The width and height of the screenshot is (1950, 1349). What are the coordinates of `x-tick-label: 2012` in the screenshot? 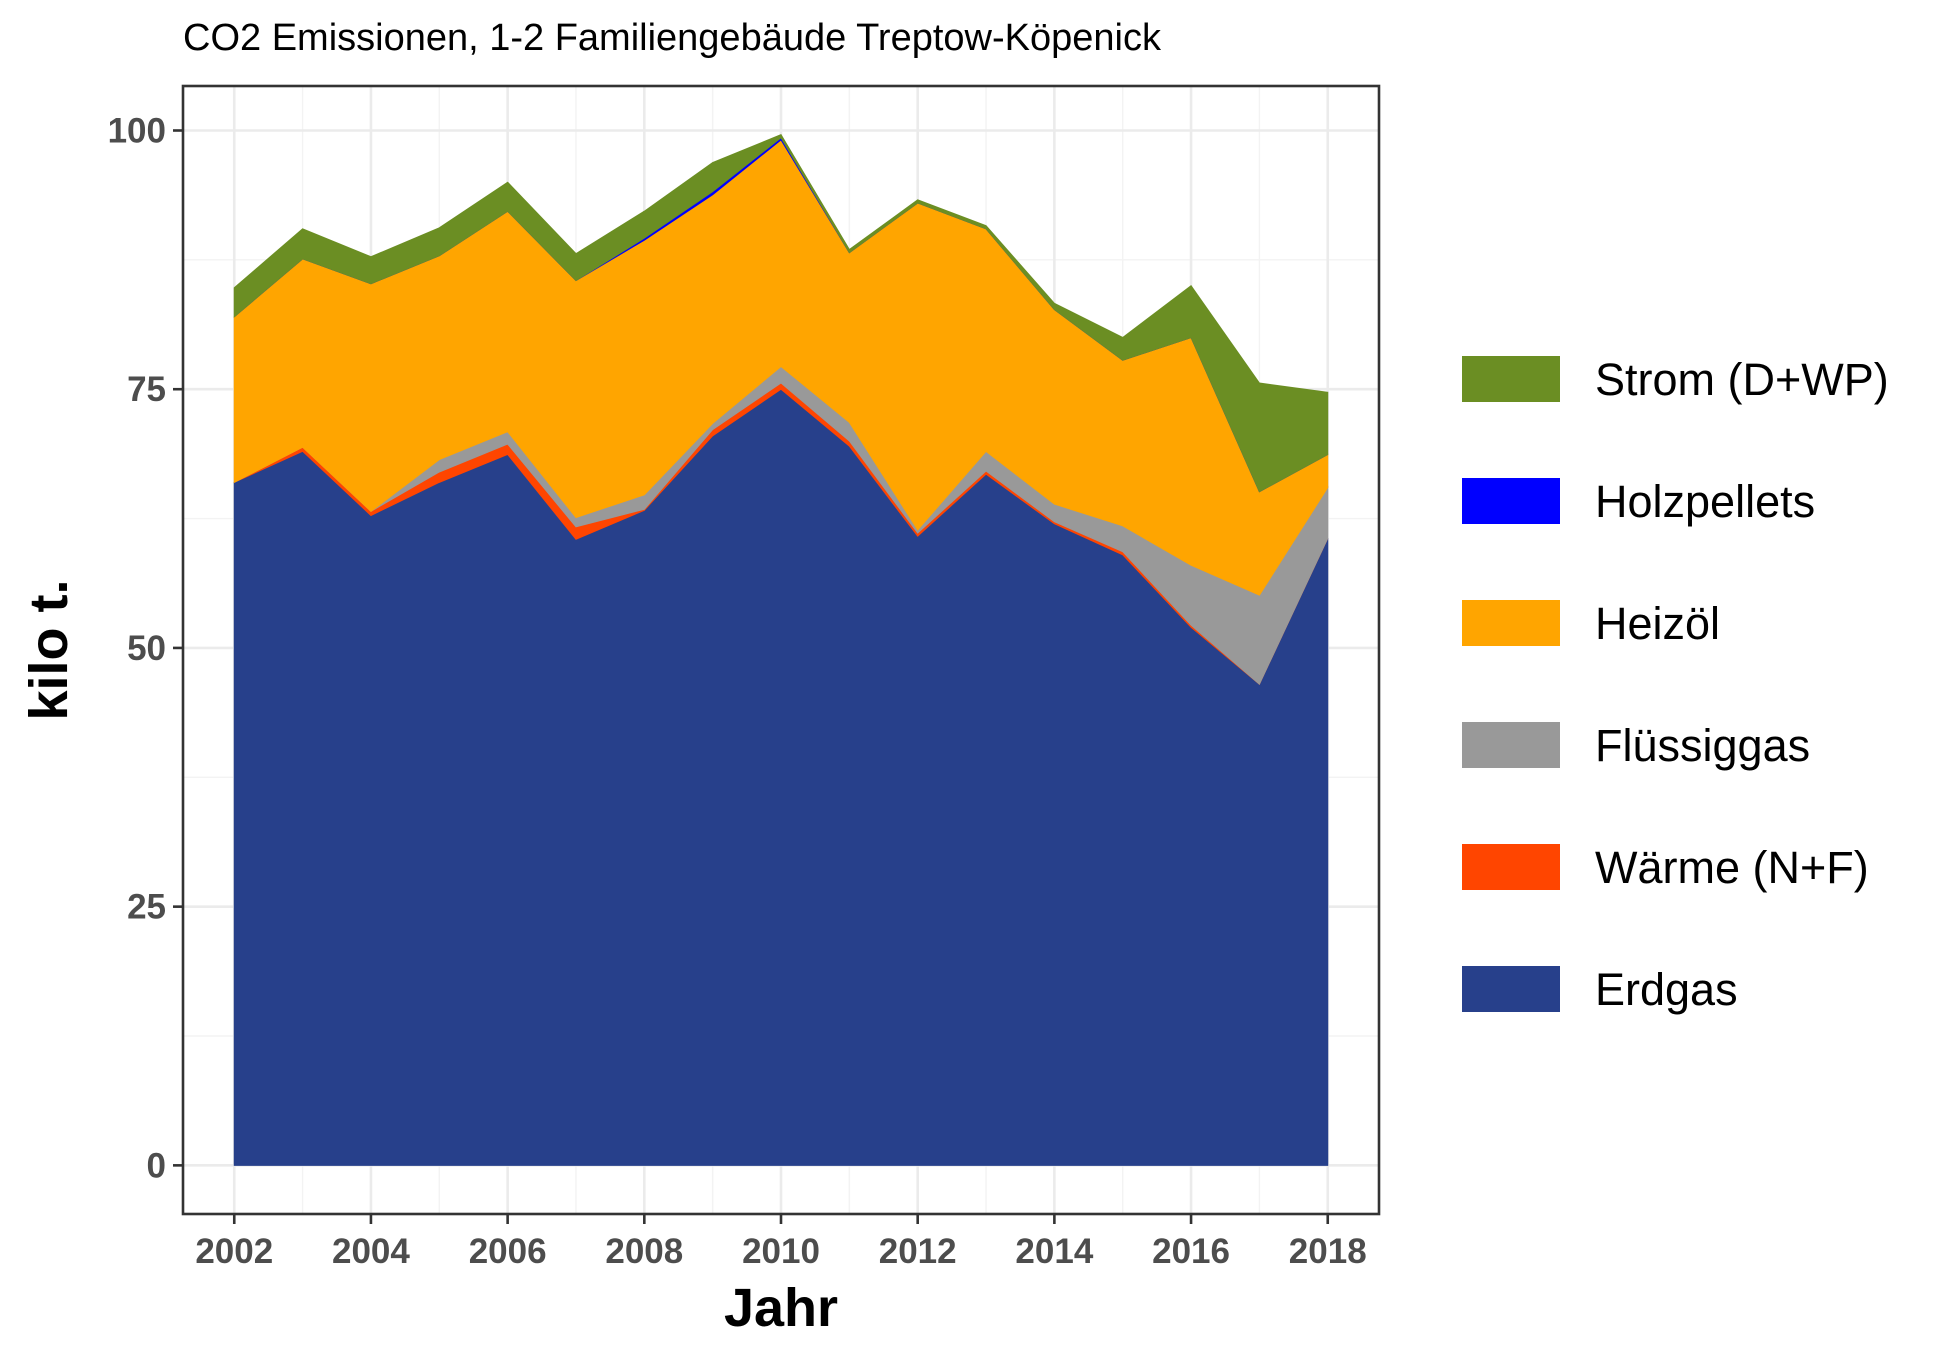 It's located at (918, 1251).